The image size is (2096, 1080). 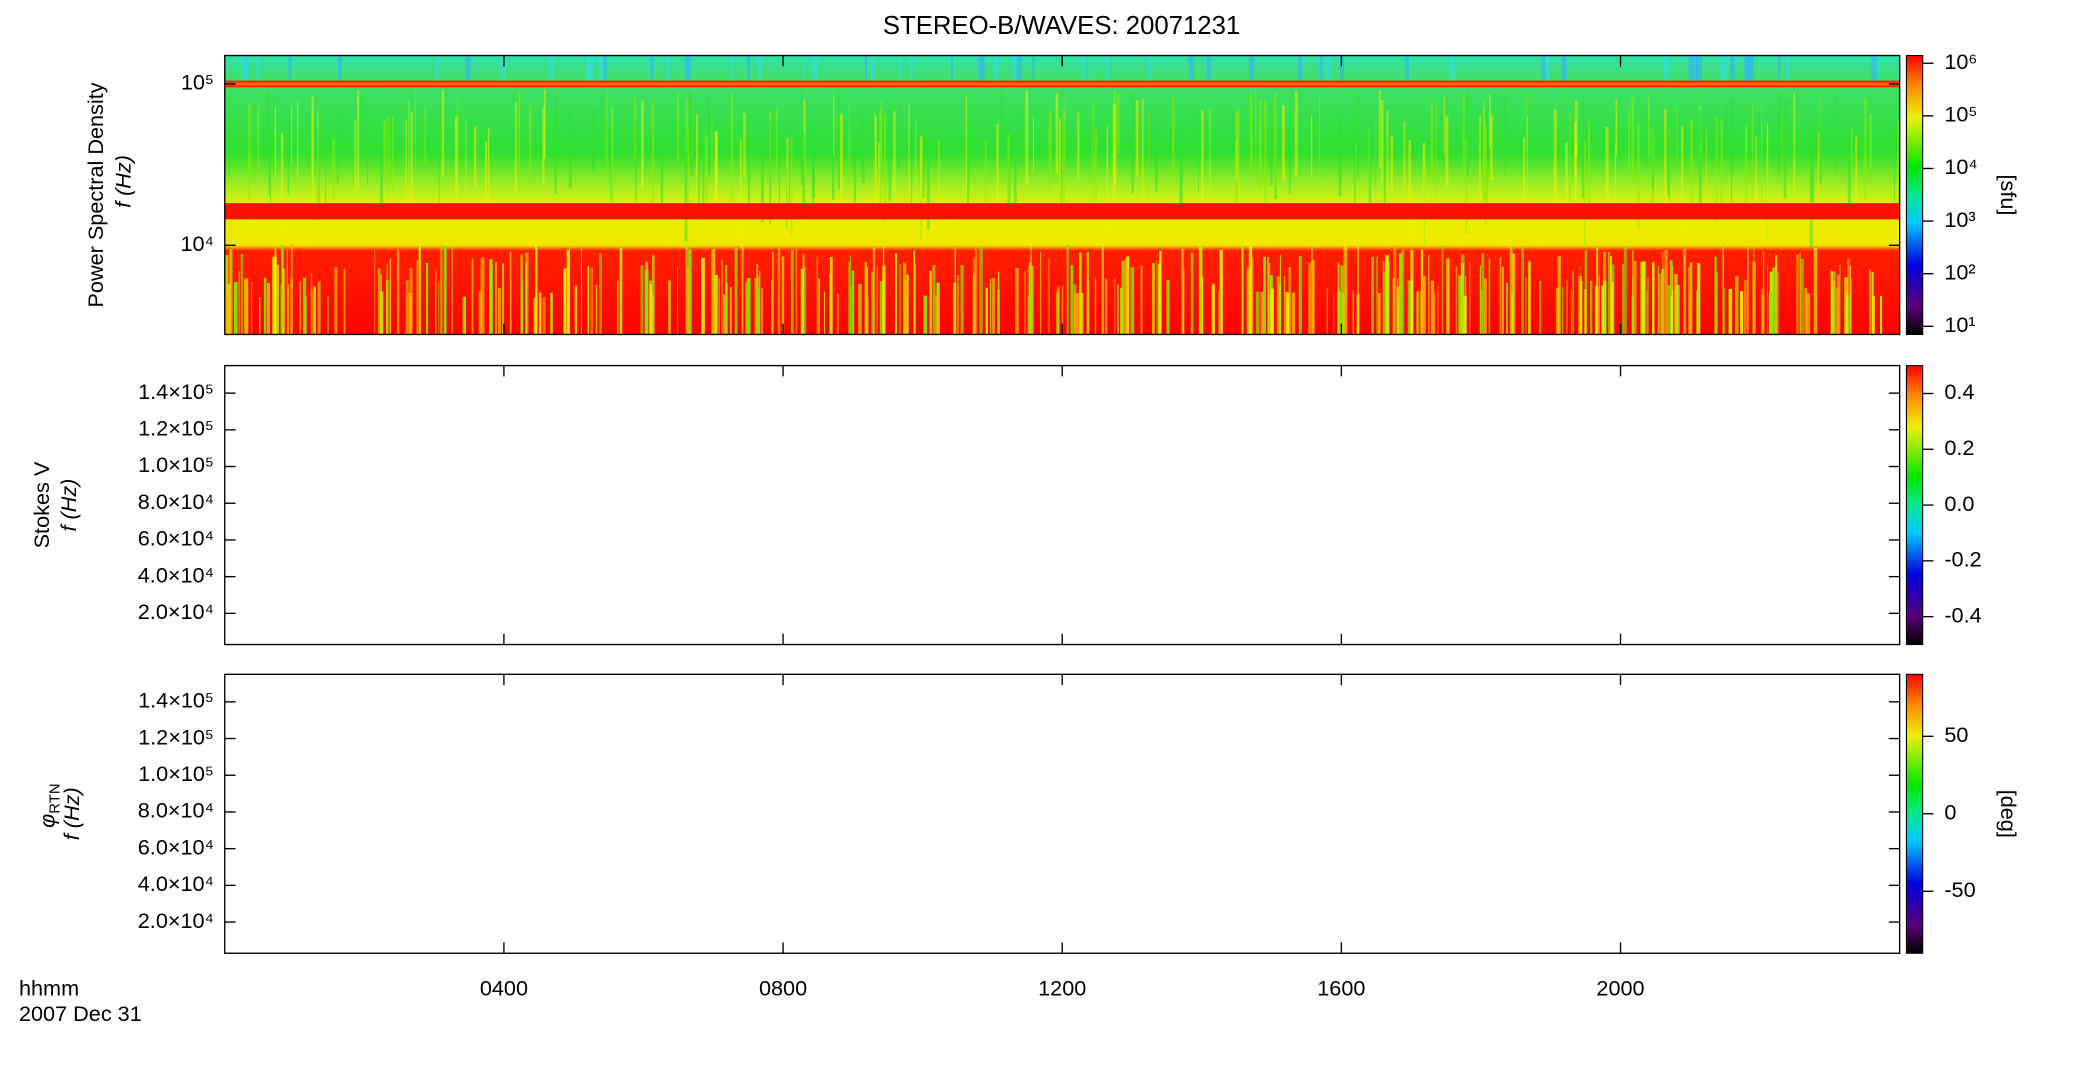 What do you see at coordinates (1960, 61) in the screenshot?
I see `colorbar-tick-label: 10⁶` at bounding box center [1960, 61].